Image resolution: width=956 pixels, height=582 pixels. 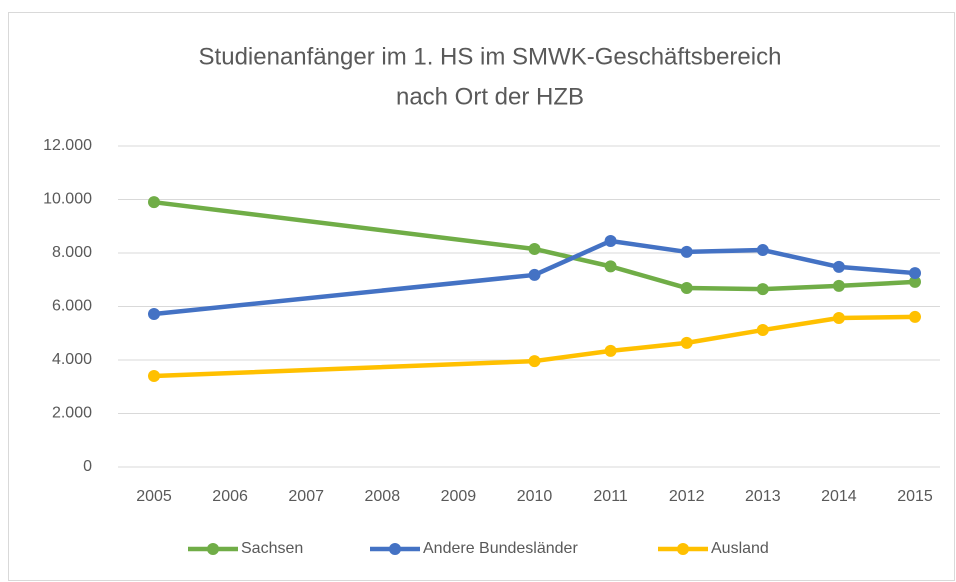 I want to click on y-tick-label: 2.000, so click(x=72, y=413).